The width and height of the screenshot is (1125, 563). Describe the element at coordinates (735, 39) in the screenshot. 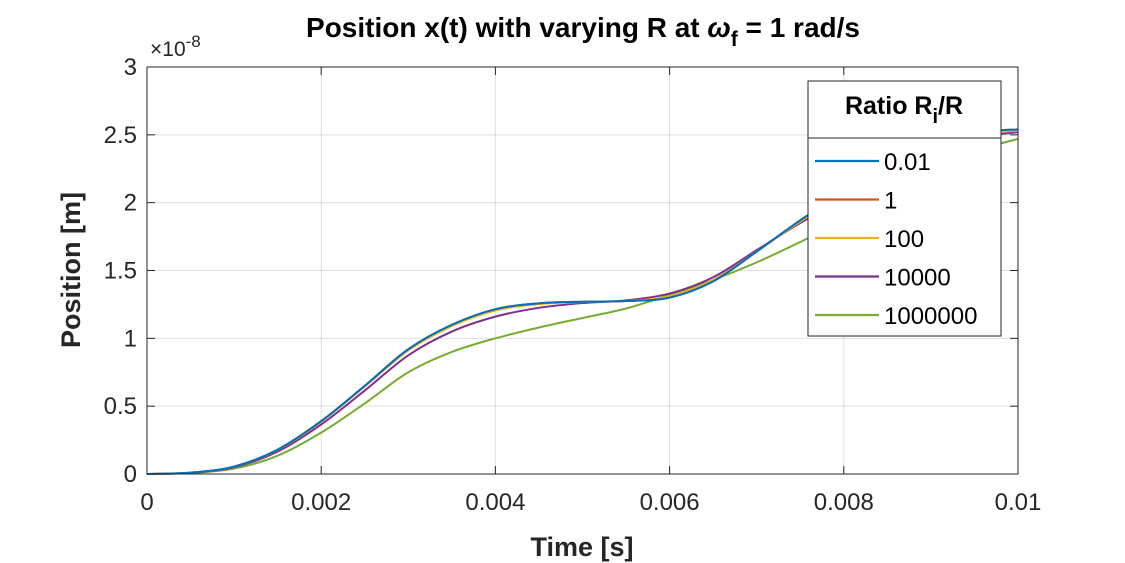

I see `title-omega-subscript: f` at that location.